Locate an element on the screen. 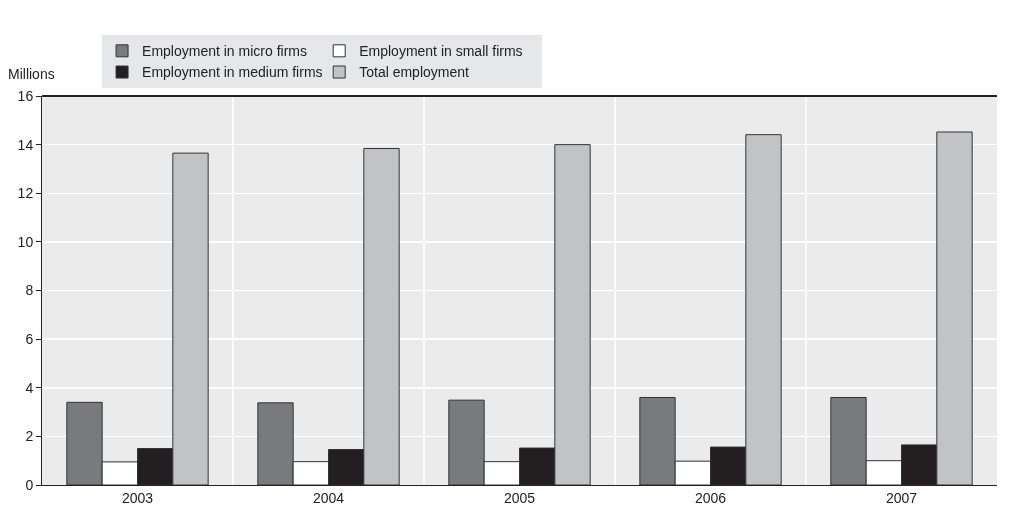  legend-label: Employment in micro firms is located at coordinates (224, 51).